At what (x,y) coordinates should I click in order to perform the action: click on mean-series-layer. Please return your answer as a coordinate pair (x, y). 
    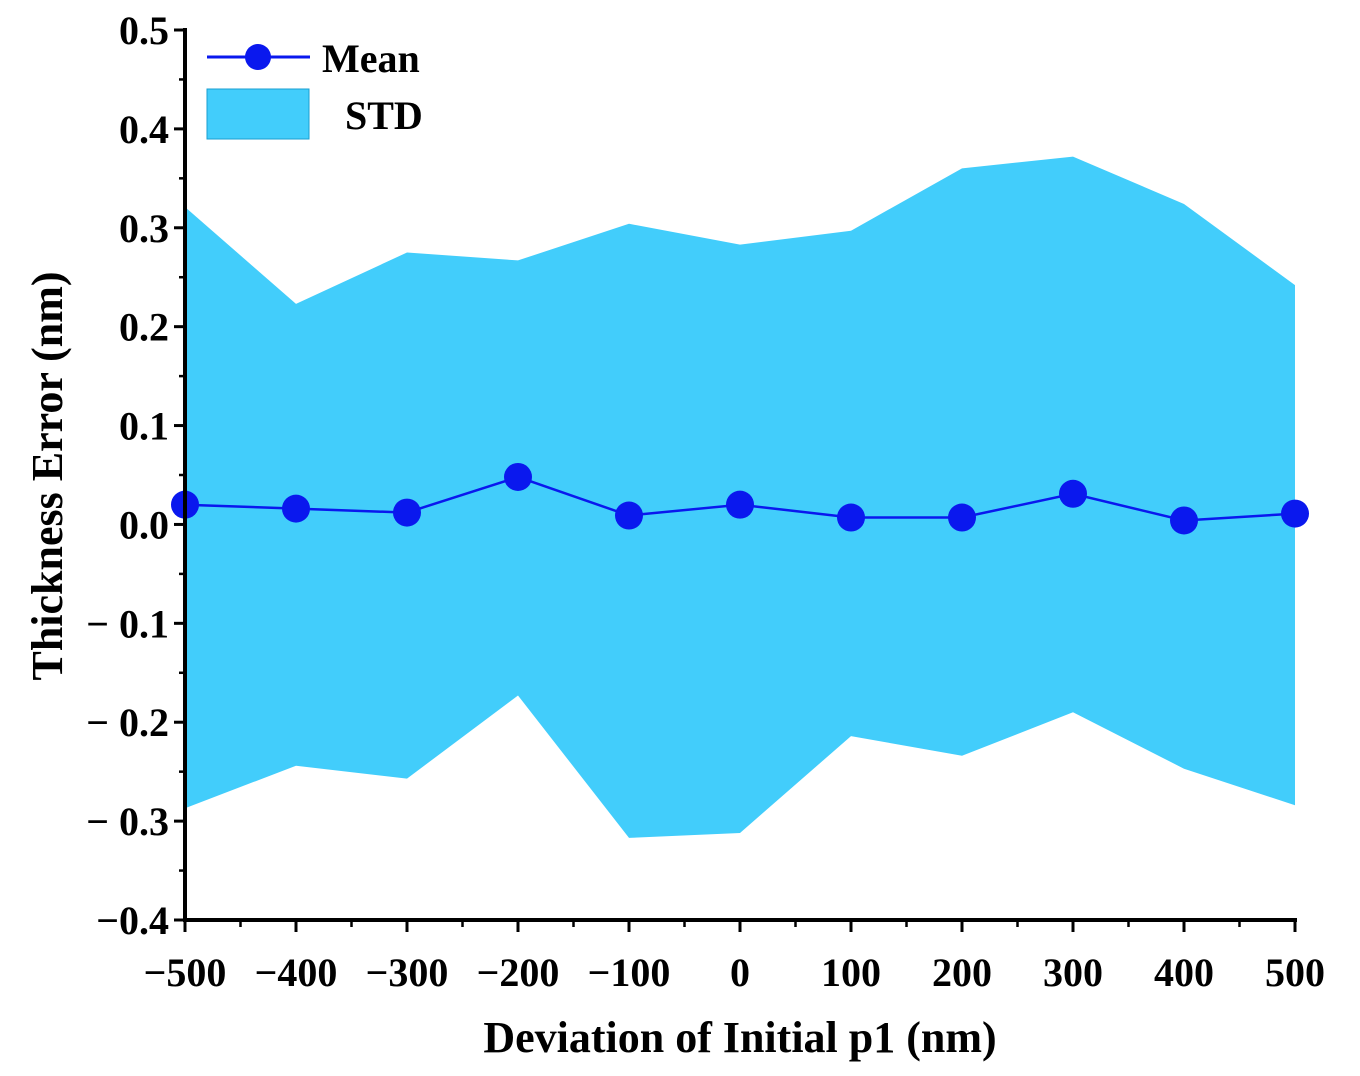
    Looking at the image, I should click on (740, 498).